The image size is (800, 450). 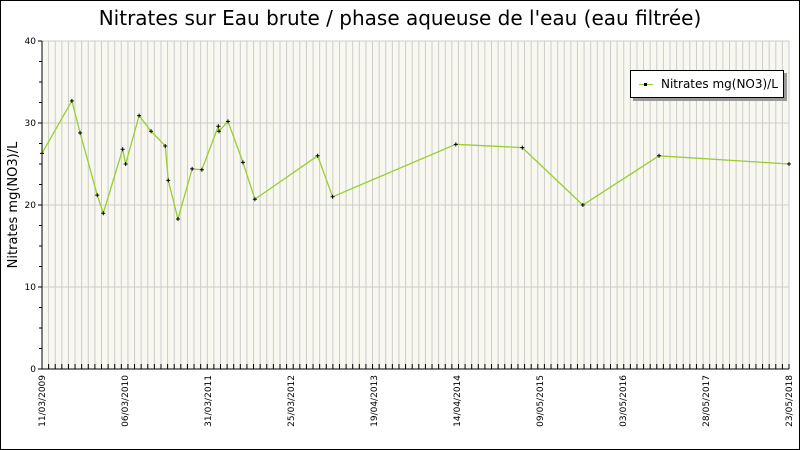 I want to click on x-tick-label: 23/05/2018, so click(x=790, y=401).